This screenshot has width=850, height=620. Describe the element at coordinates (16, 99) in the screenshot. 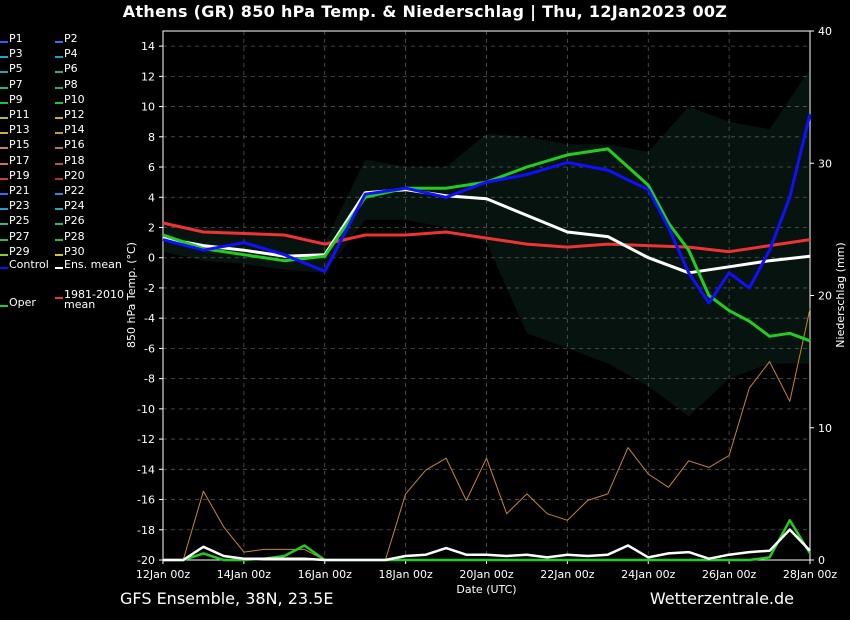

I see `legend-label: P9` at that location.